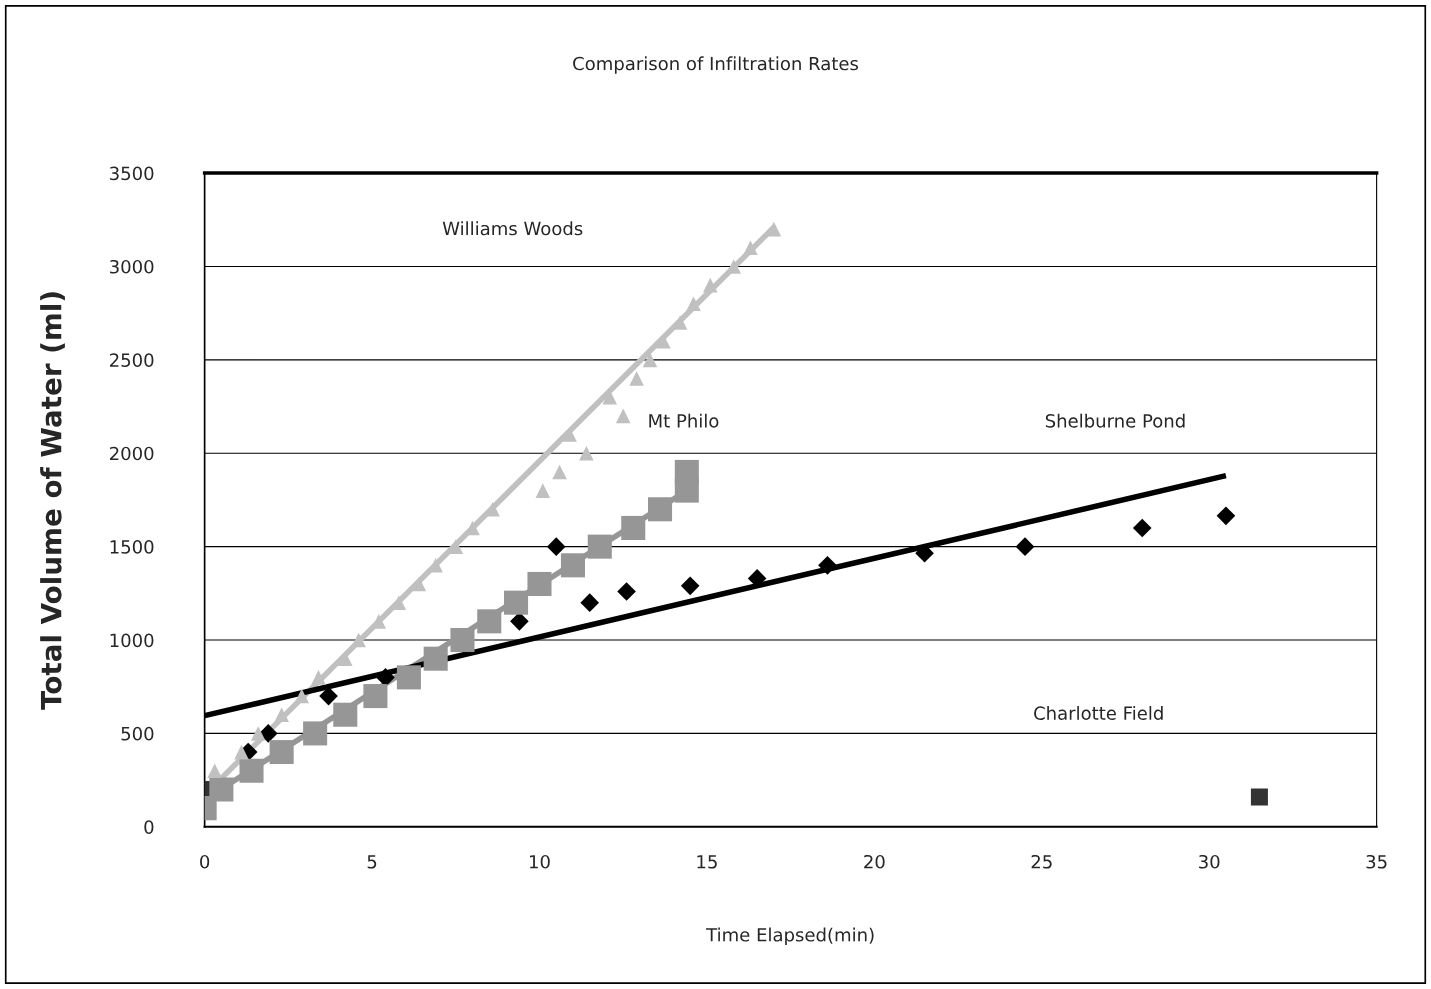  I want to click on x-tick-label: 30, so click(1209, 861).